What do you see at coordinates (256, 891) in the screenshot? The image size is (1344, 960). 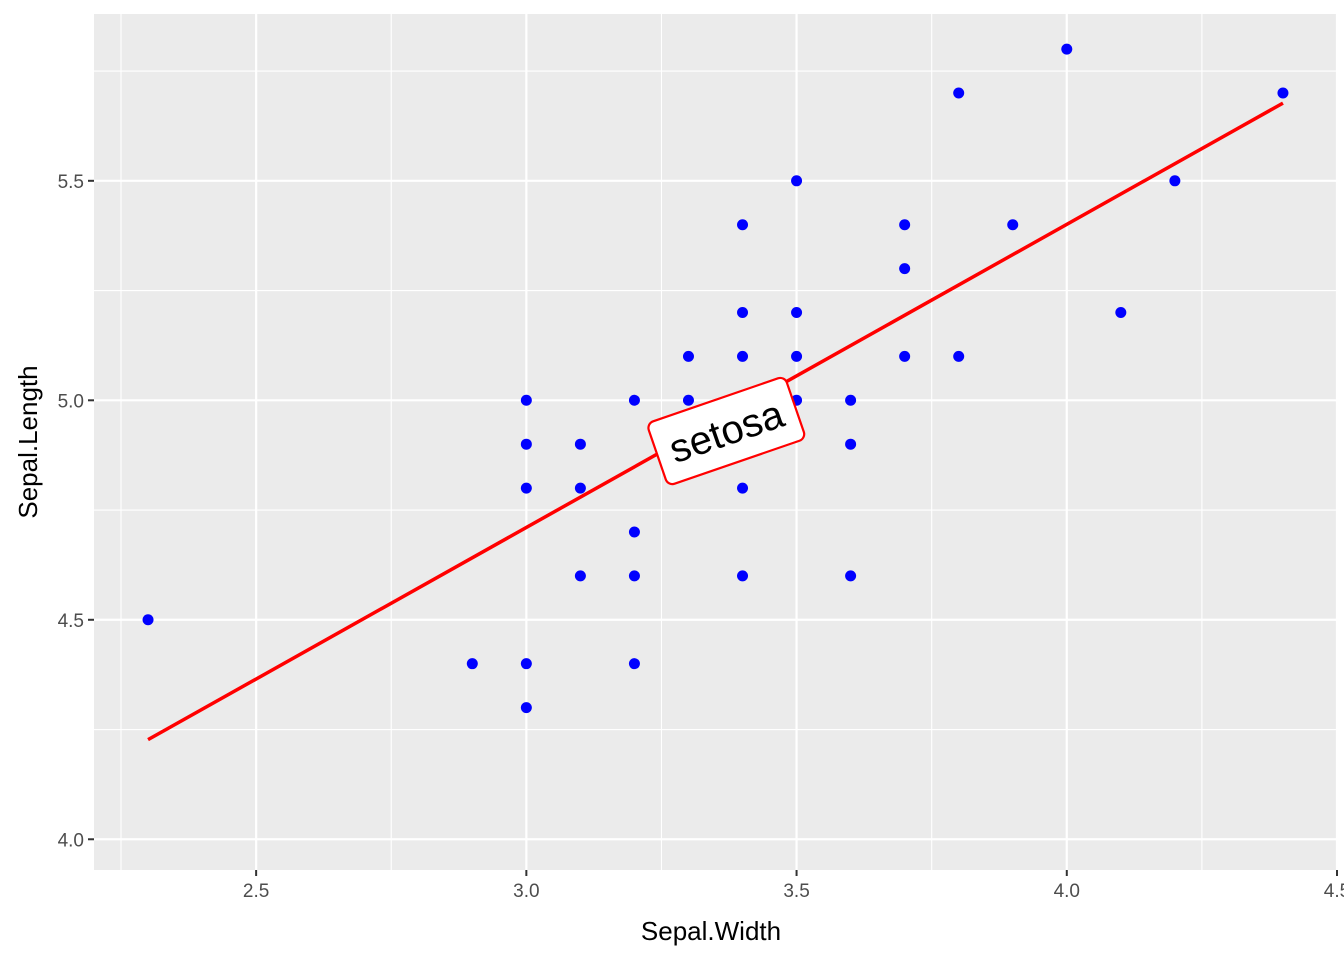 I see `x-tick-label: 2.5` at bounding box center [256, 891].